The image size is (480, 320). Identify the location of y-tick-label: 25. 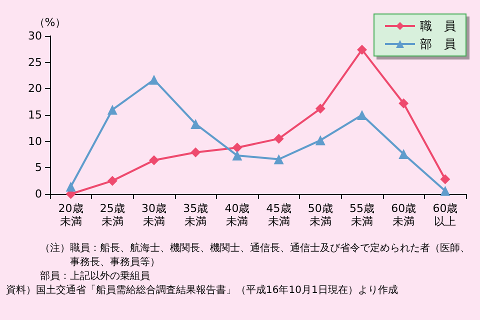
(35, 62).